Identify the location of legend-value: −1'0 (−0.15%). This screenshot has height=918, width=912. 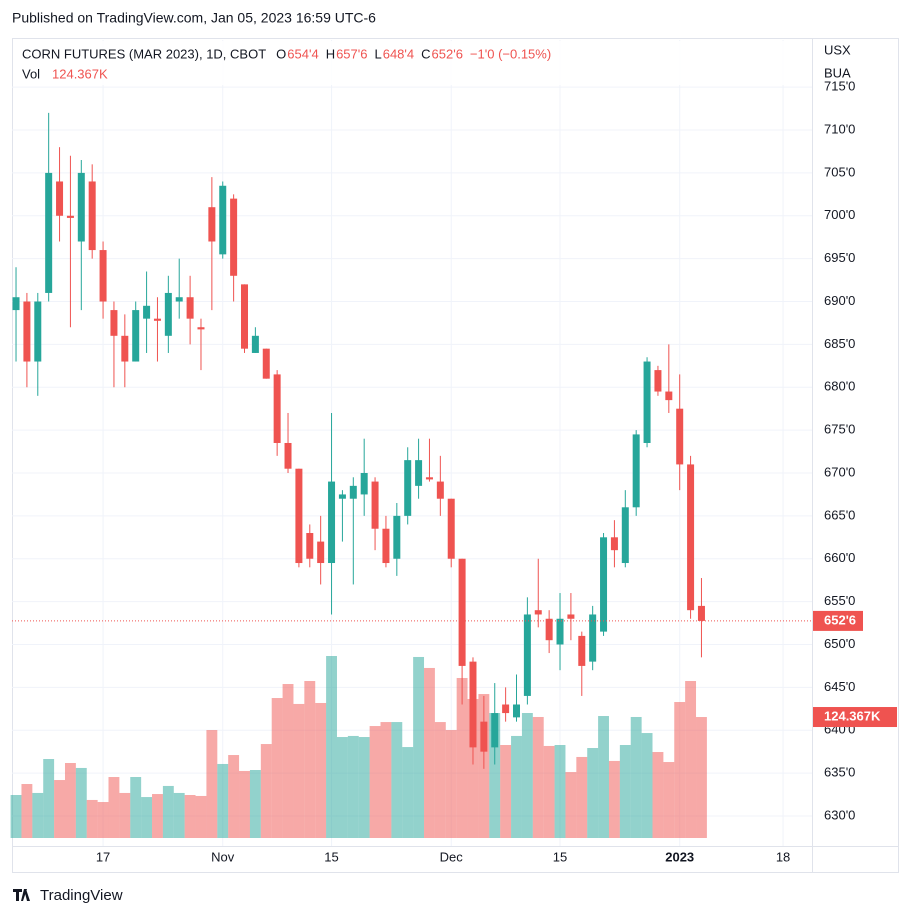
(510, 53).